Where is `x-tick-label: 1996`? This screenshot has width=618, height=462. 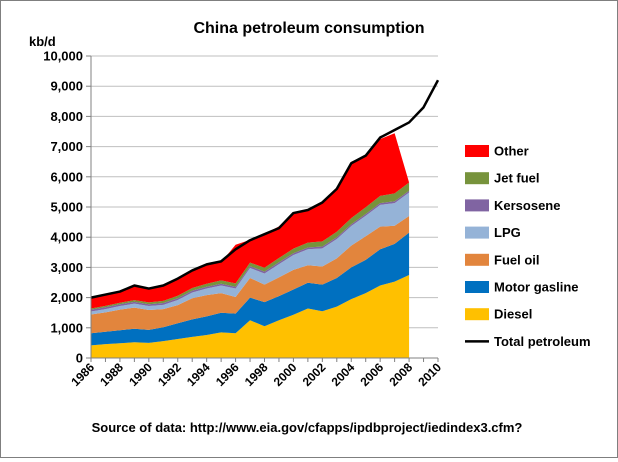
x-tick-label: 1996 is located at coordinates (227, 374).